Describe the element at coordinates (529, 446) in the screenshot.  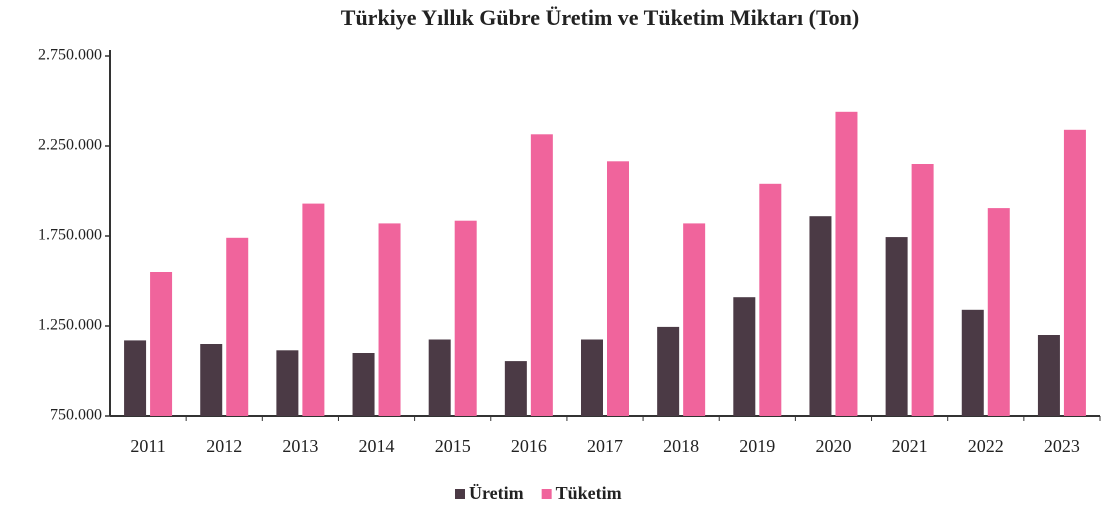
I see `x-tick-label: 2016` at that location.